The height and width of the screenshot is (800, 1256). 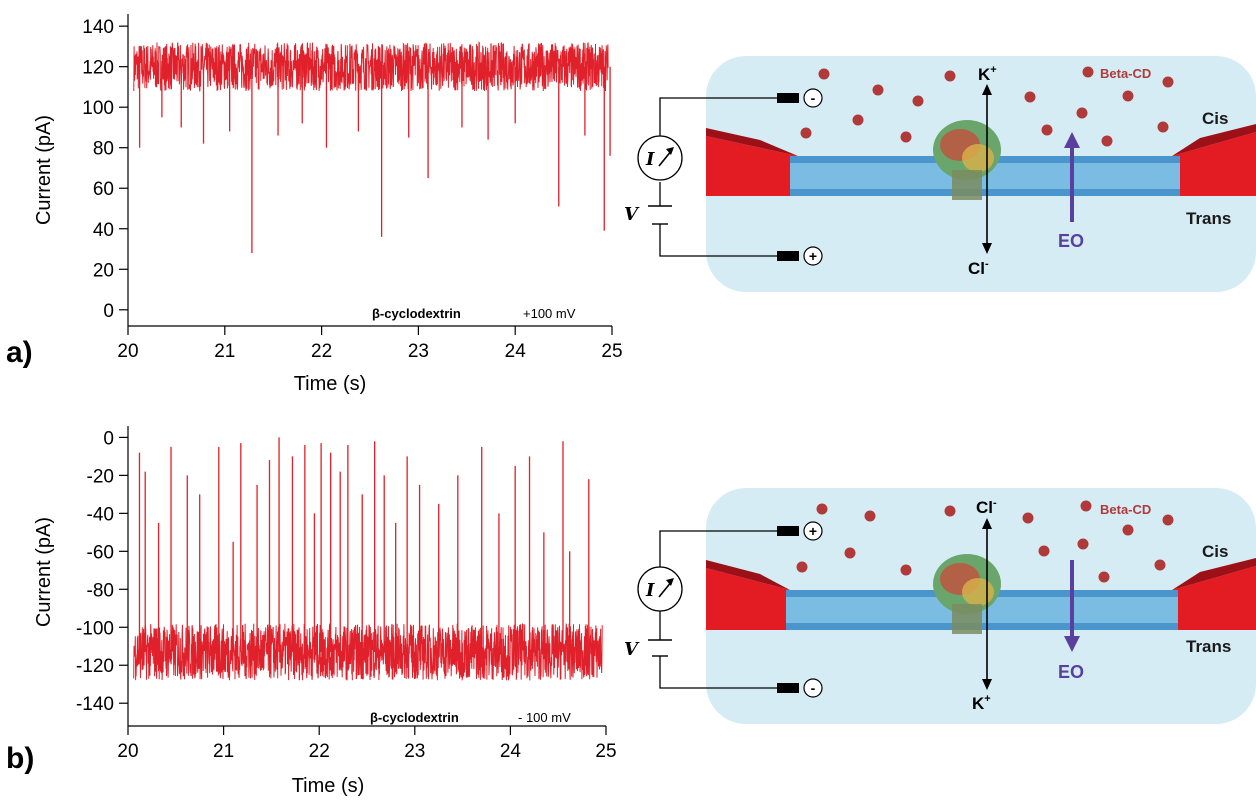 I want to click on diagram-a-ammeter-label: I, so click(x=650, y=159).